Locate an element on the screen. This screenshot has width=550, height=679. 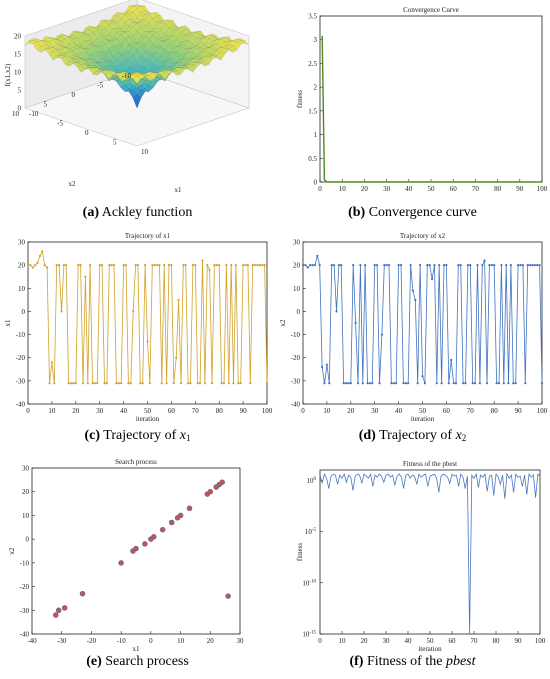
chart-title: Convergence Curve is located at coordinates (431, 10).